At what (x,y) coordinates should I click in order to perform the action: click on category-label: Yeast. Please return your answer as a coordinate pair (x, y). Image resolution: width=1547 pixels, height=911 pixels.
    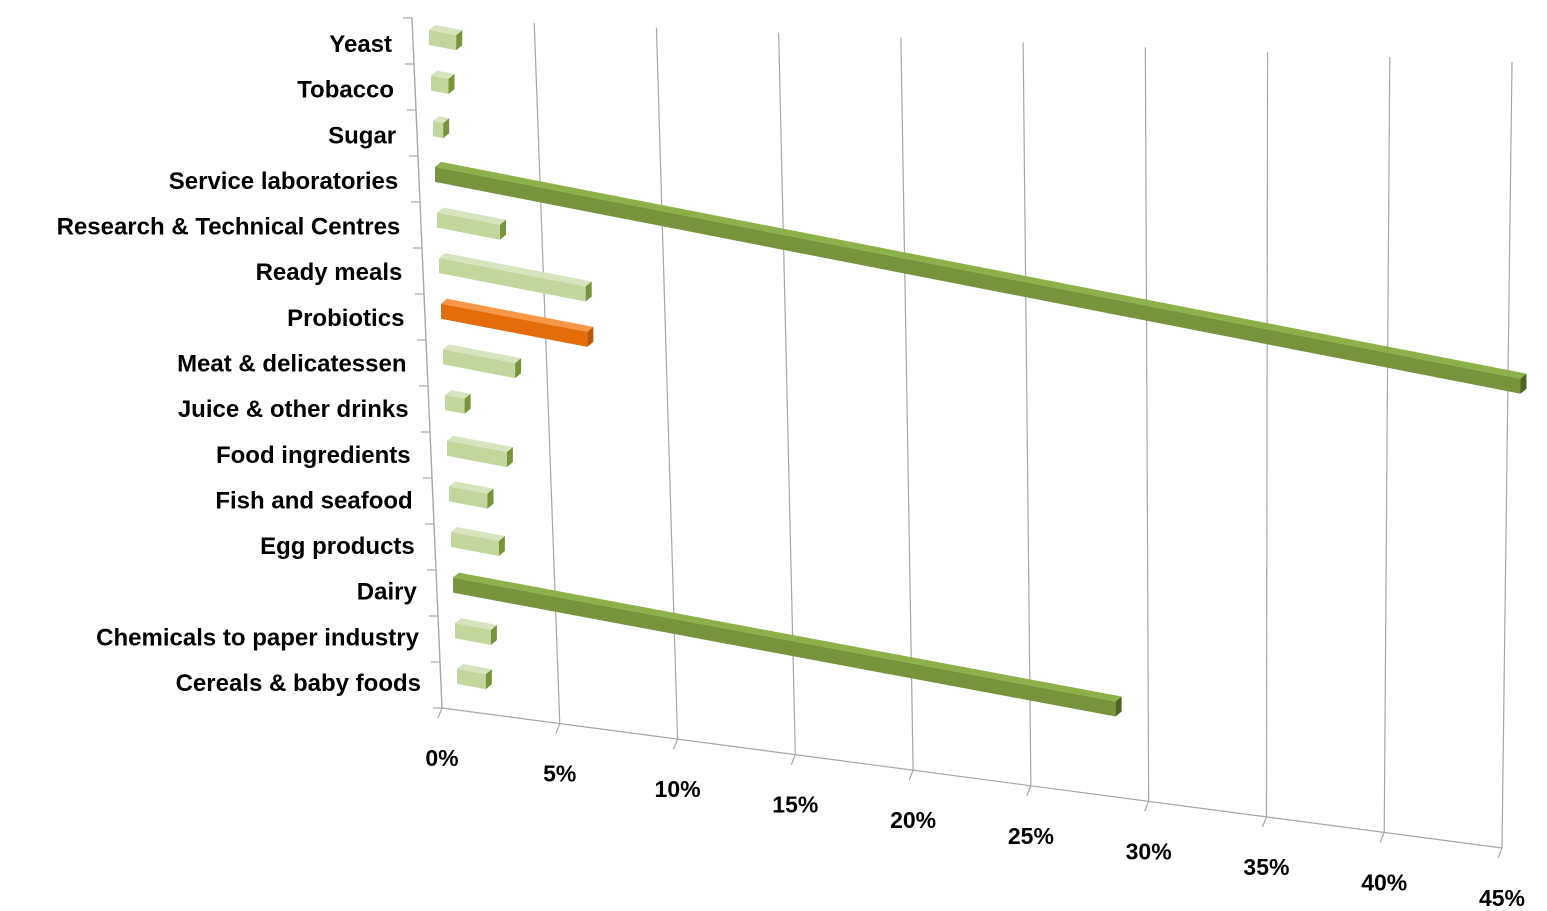
    Looking at the image, I should click on (360, 44).